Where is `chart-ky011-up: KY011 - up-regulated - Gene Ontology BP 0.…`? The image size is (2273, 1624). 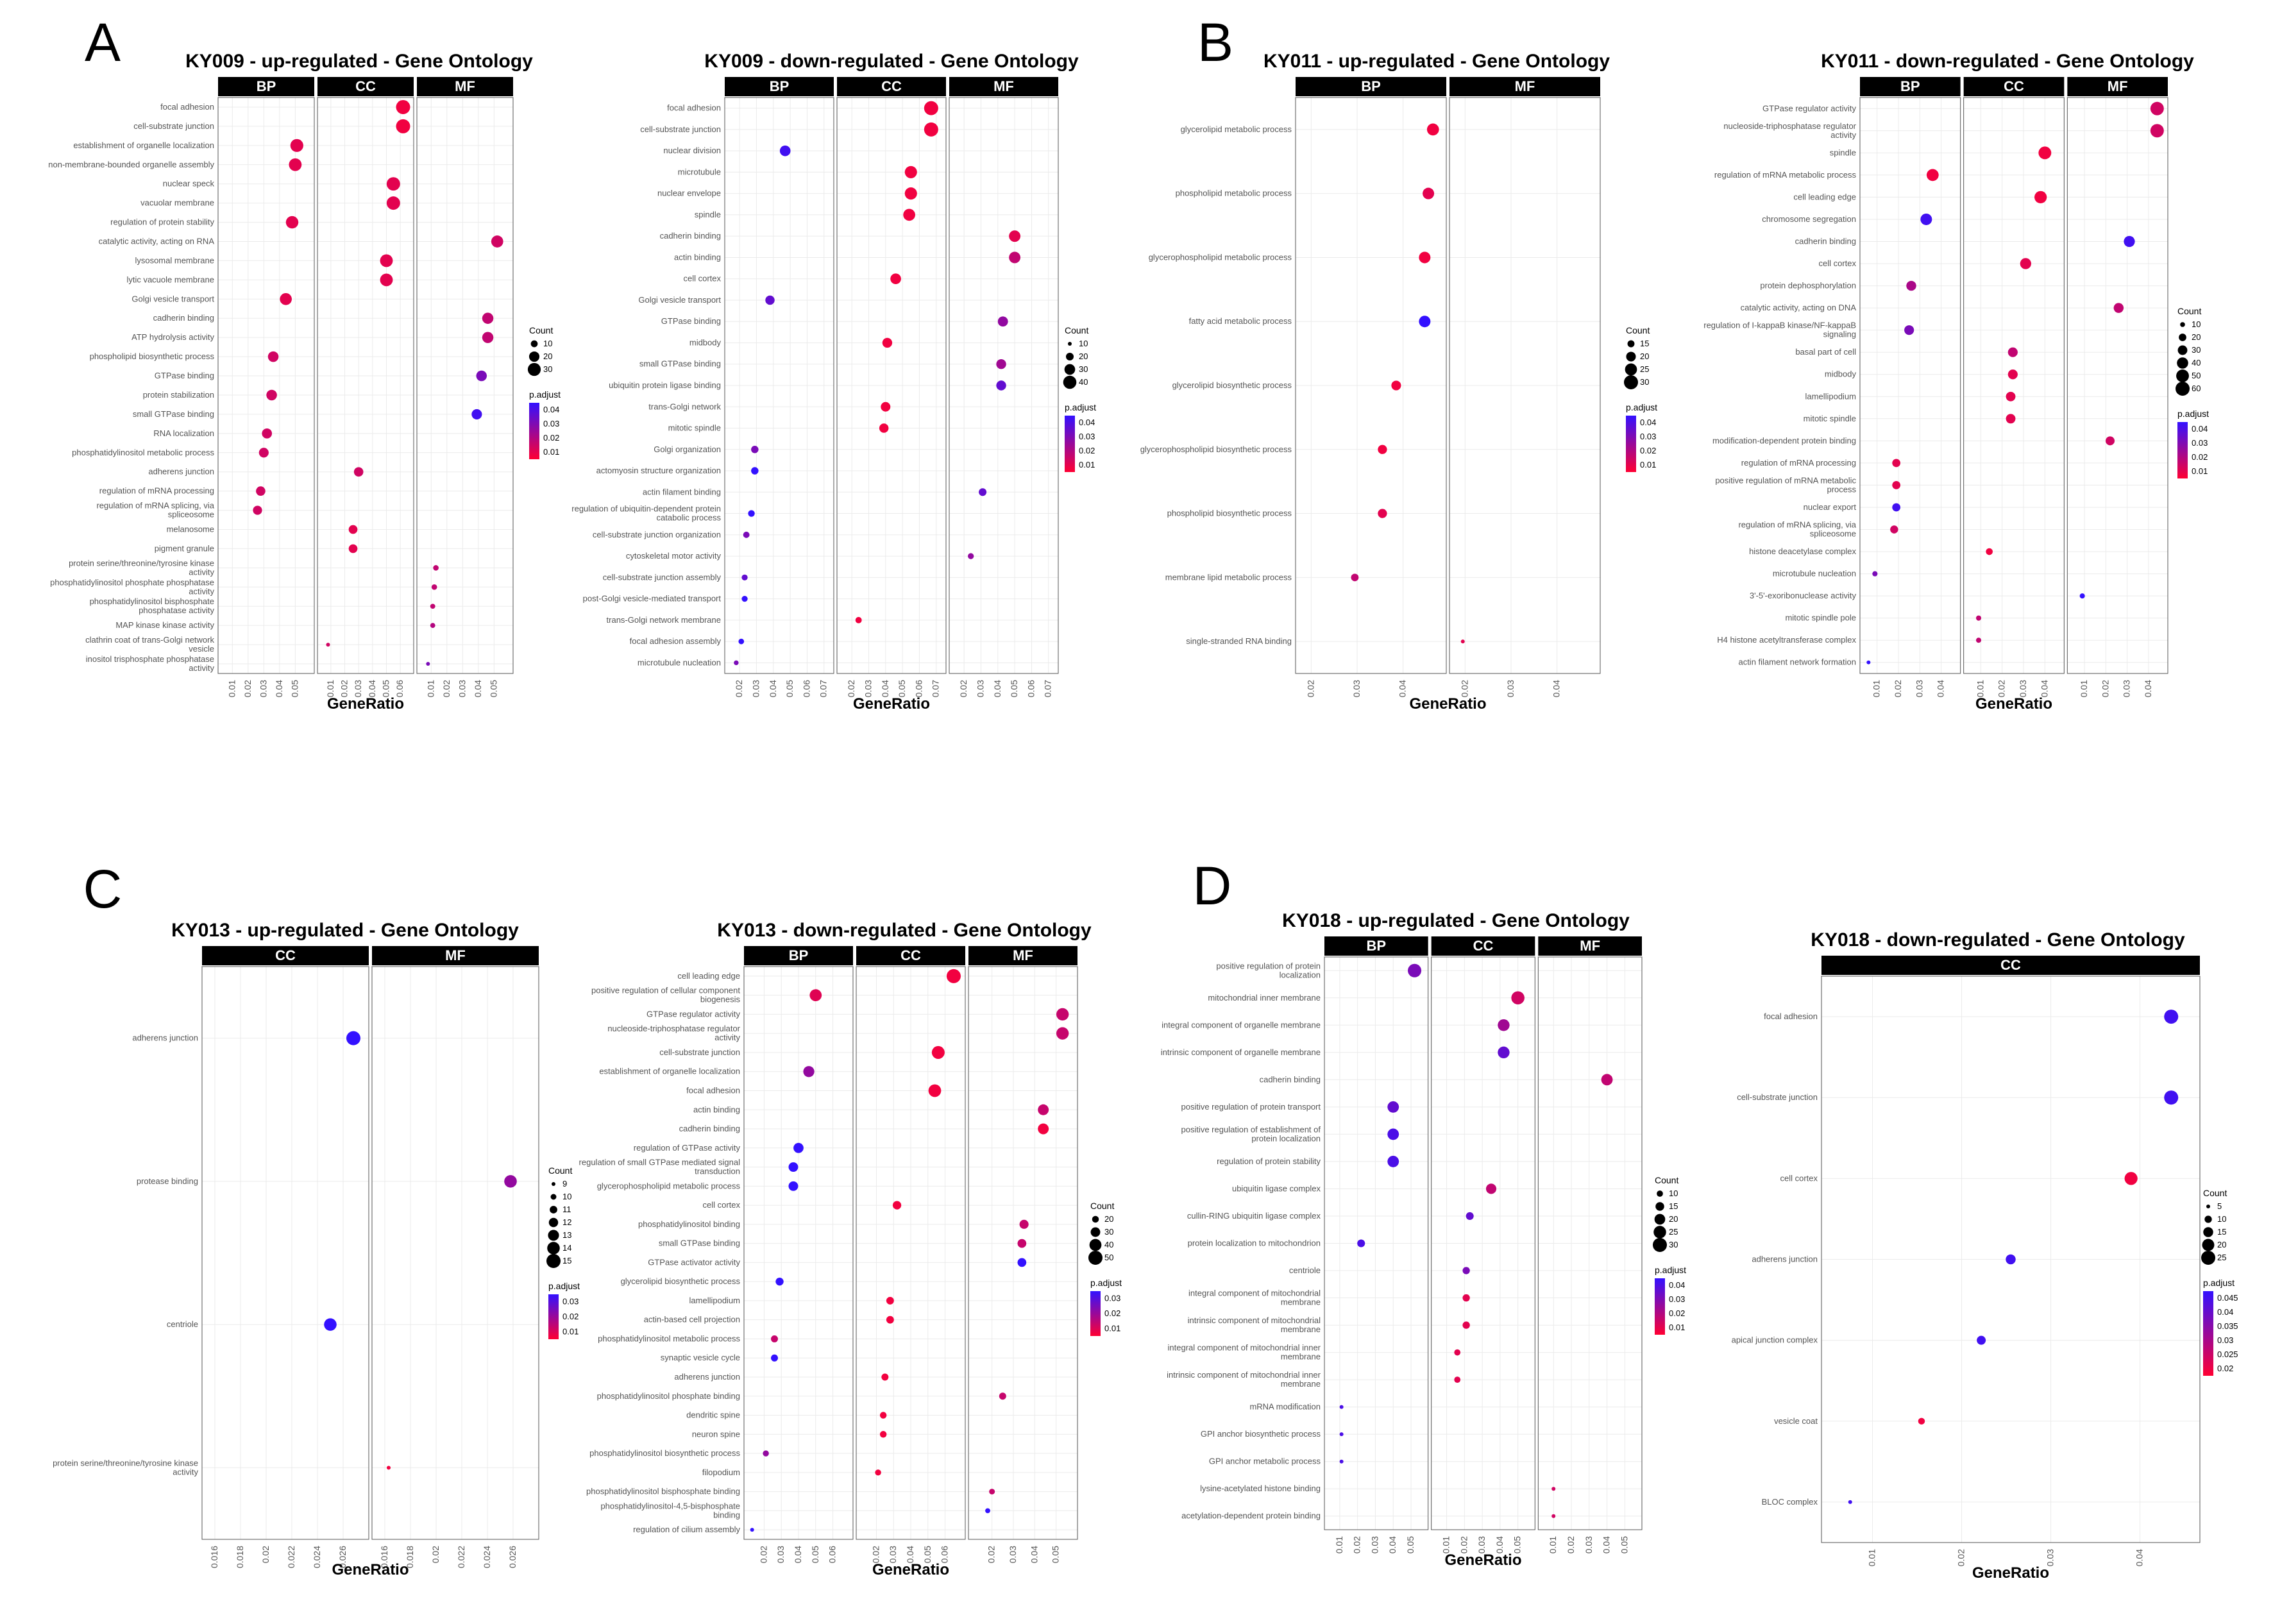 chart-ky011-up: KY011 - up-regulated - Gene Ontology BP 0.… is located at coordinates (1398, 382).